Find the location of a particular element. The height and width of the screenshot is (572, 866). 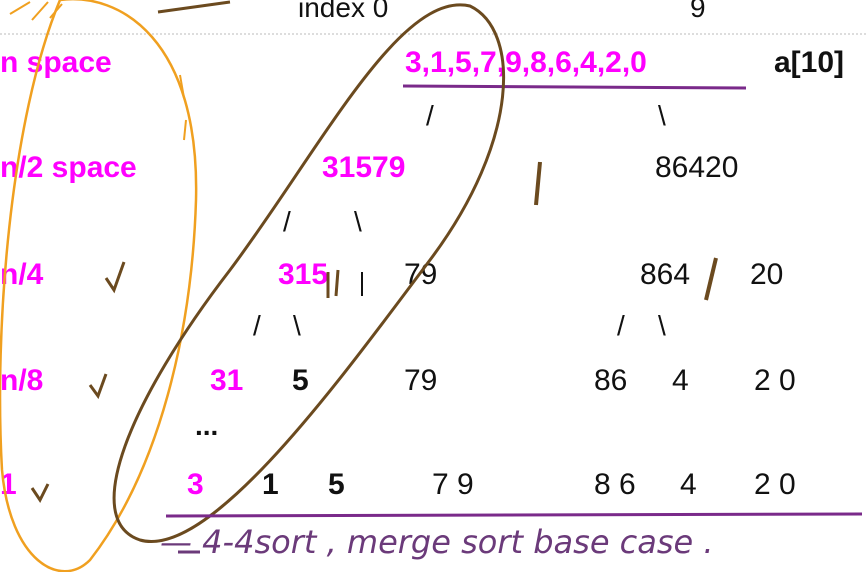

check-n4 is located at coordinates (115, 277).